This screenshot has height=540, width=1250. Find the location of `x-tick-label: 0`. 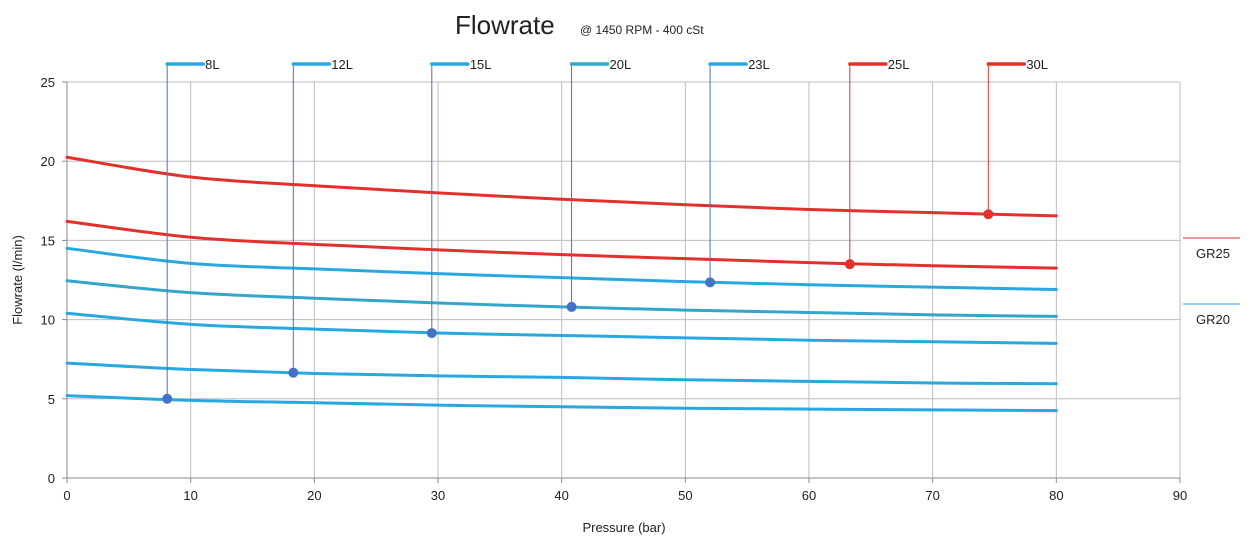

x-tick-label: 0 is located at coordinates (66, 495).